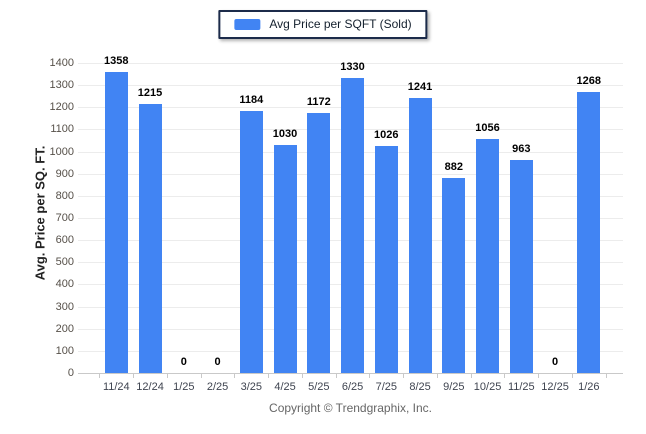 This screenshot has width=646, height=434. Describe the element at coordinates (487, 387) in the screenshot. I see `x-tick-label: 10/25` at that location.